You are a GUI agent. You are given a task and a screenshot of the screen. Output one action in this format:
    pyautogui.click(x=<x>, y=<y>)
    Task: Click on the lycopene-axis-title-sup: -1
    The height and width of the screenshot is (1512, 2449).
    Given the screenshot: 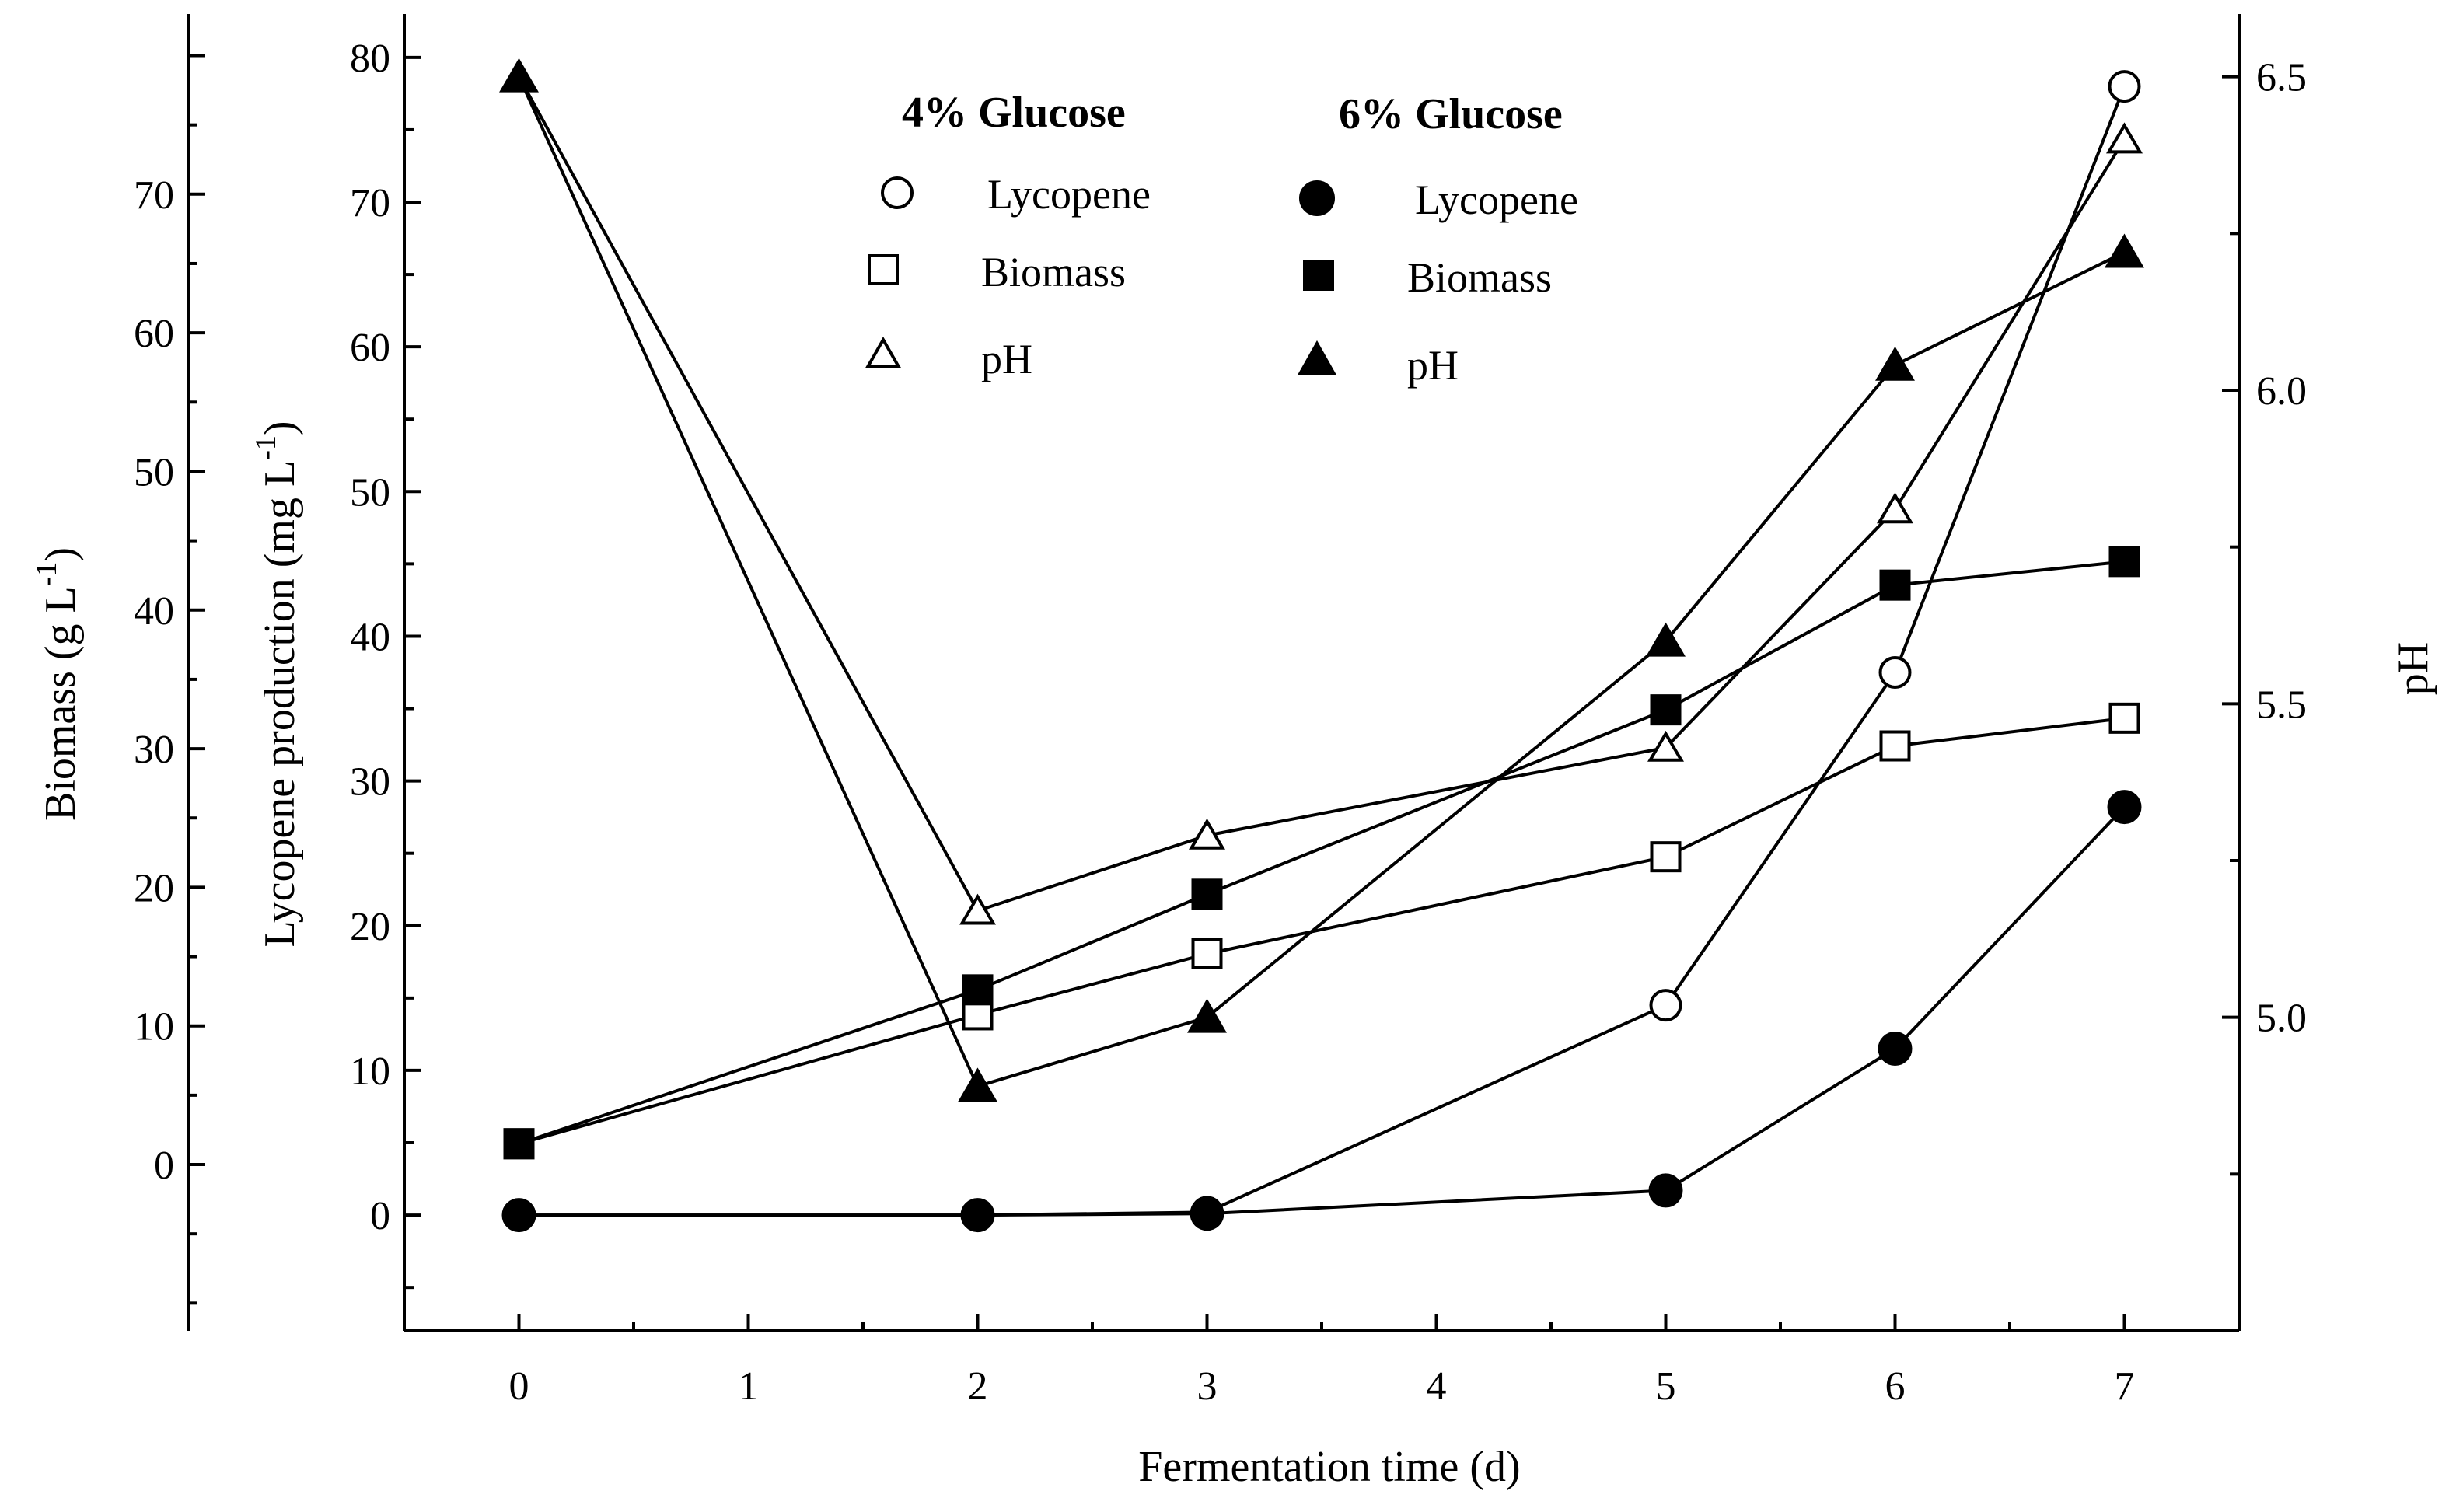 What is the action you would take?
    pyautogui.click(x=266, y=447)
    